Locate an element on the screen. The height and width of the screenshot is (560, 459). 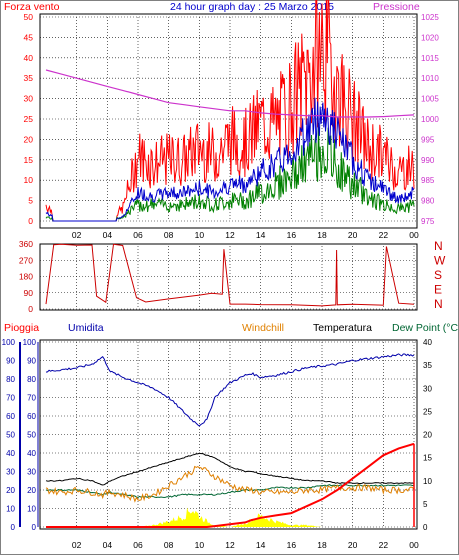
hour-label-bottom: 10 is located at coordinates (200, 545).